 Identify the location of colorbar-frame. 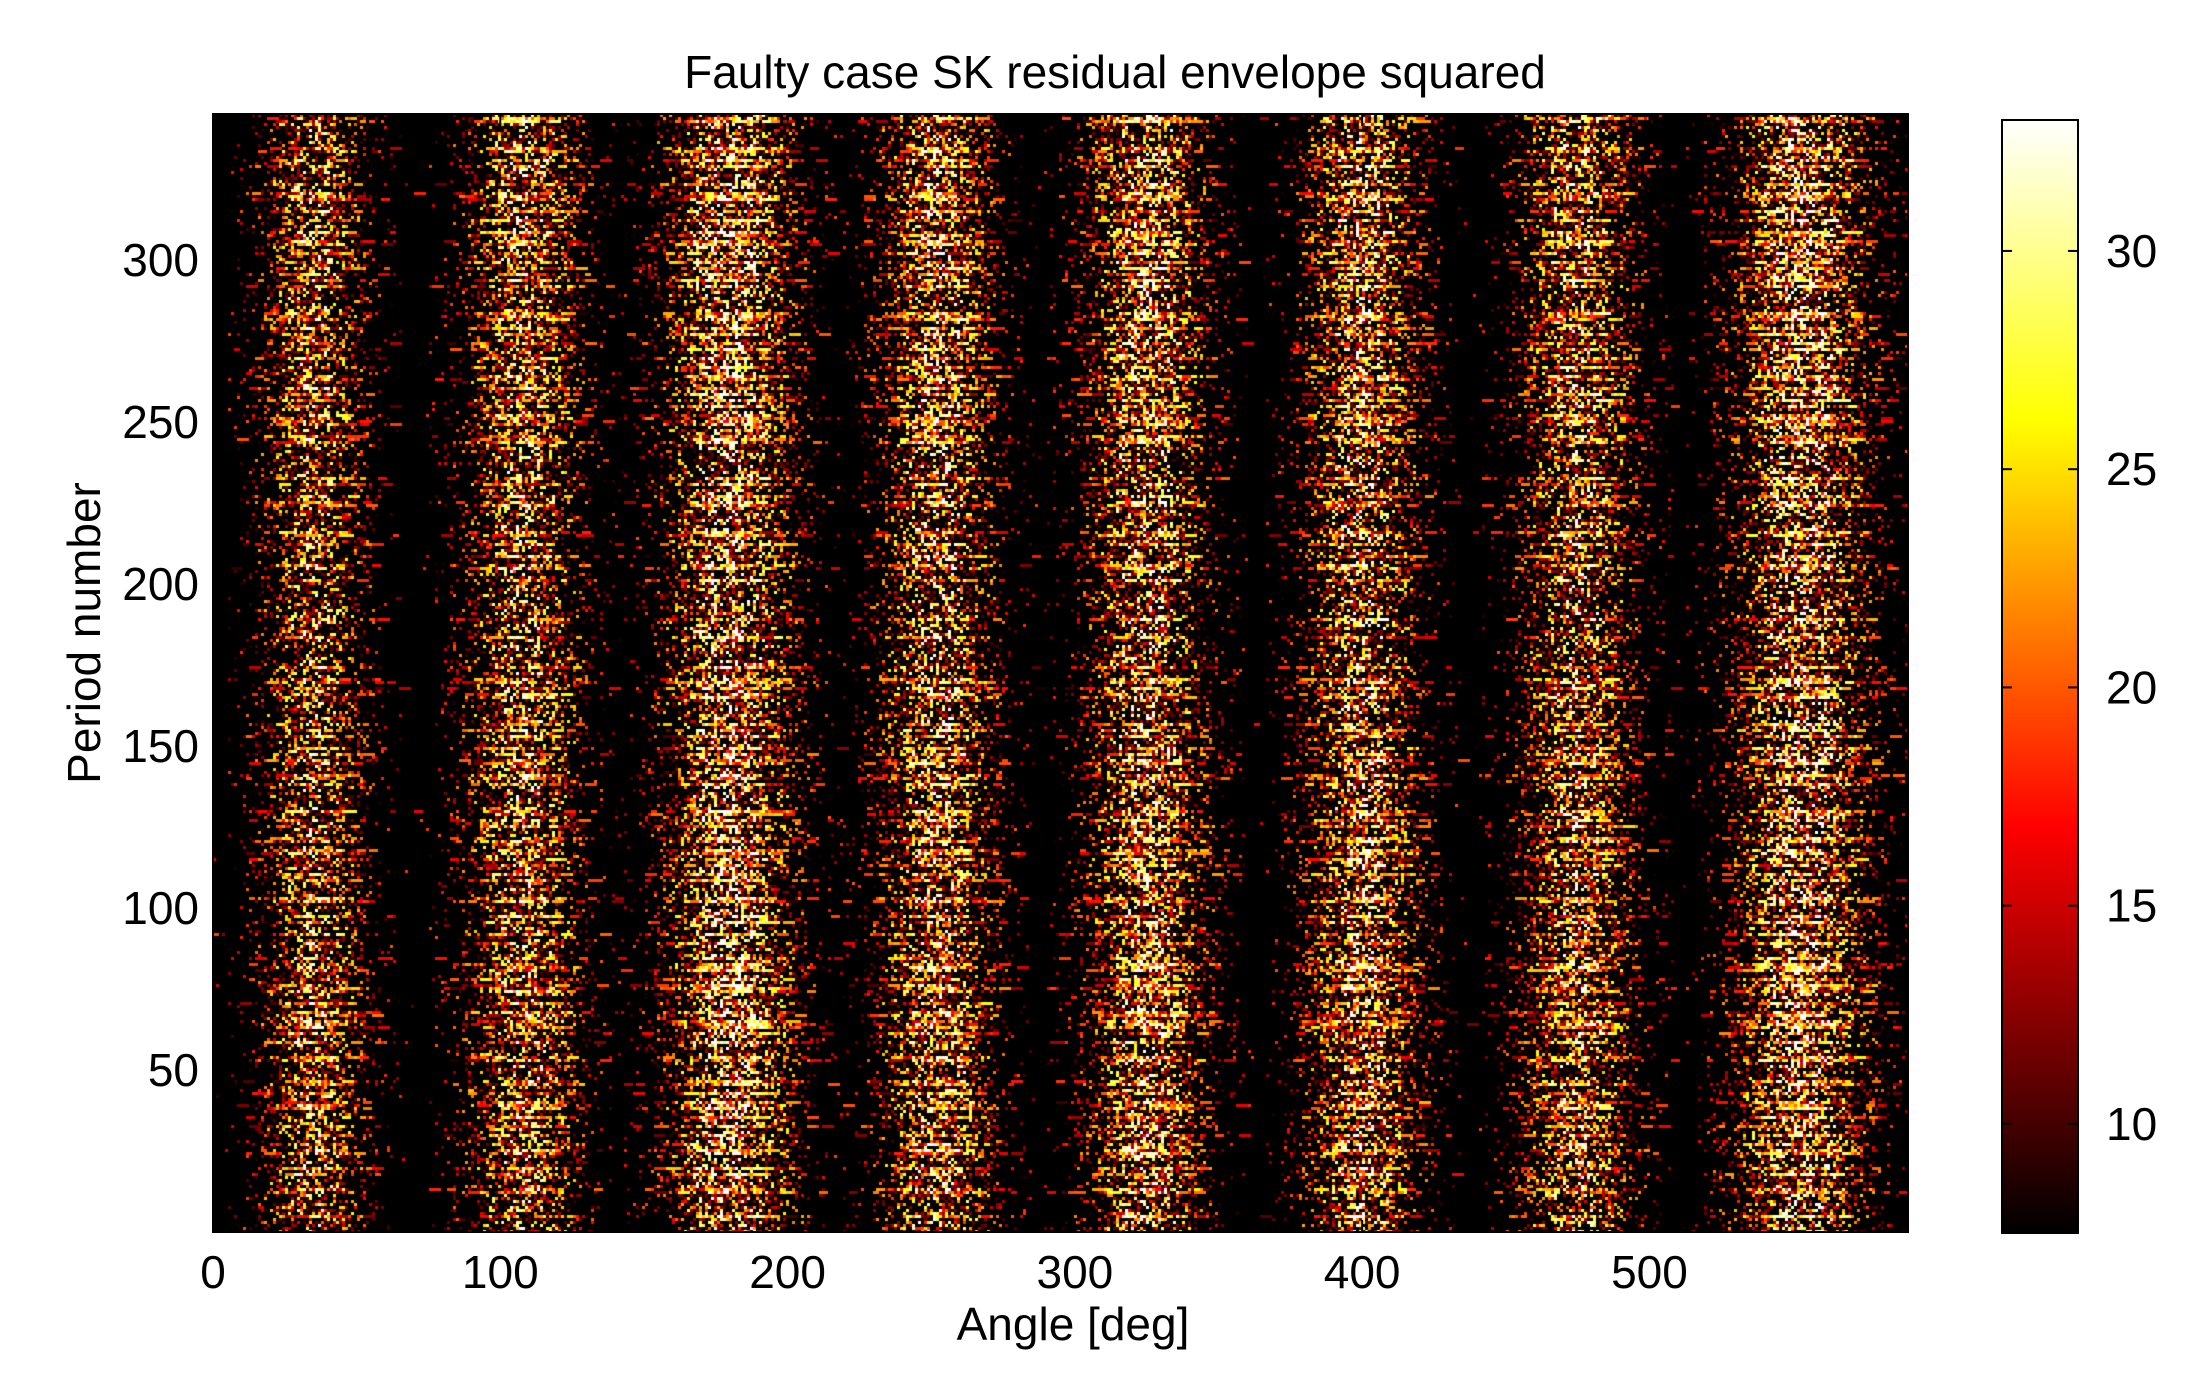
(2040, 676).